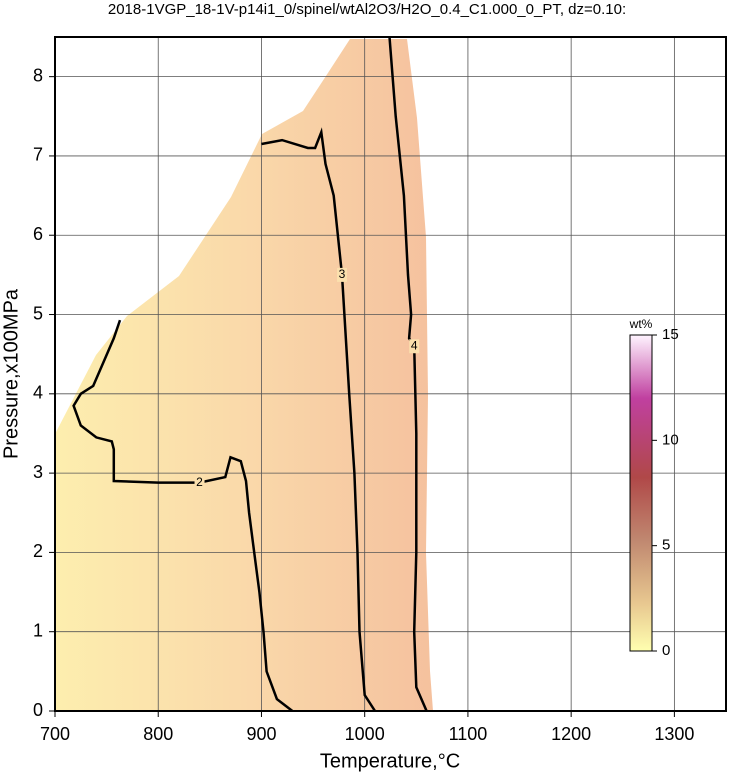 This screenshot has height=781, width=734. Describe the element at coordinates (38, 234) in the screenshot. I see `y-tick-label: 6` at that location.